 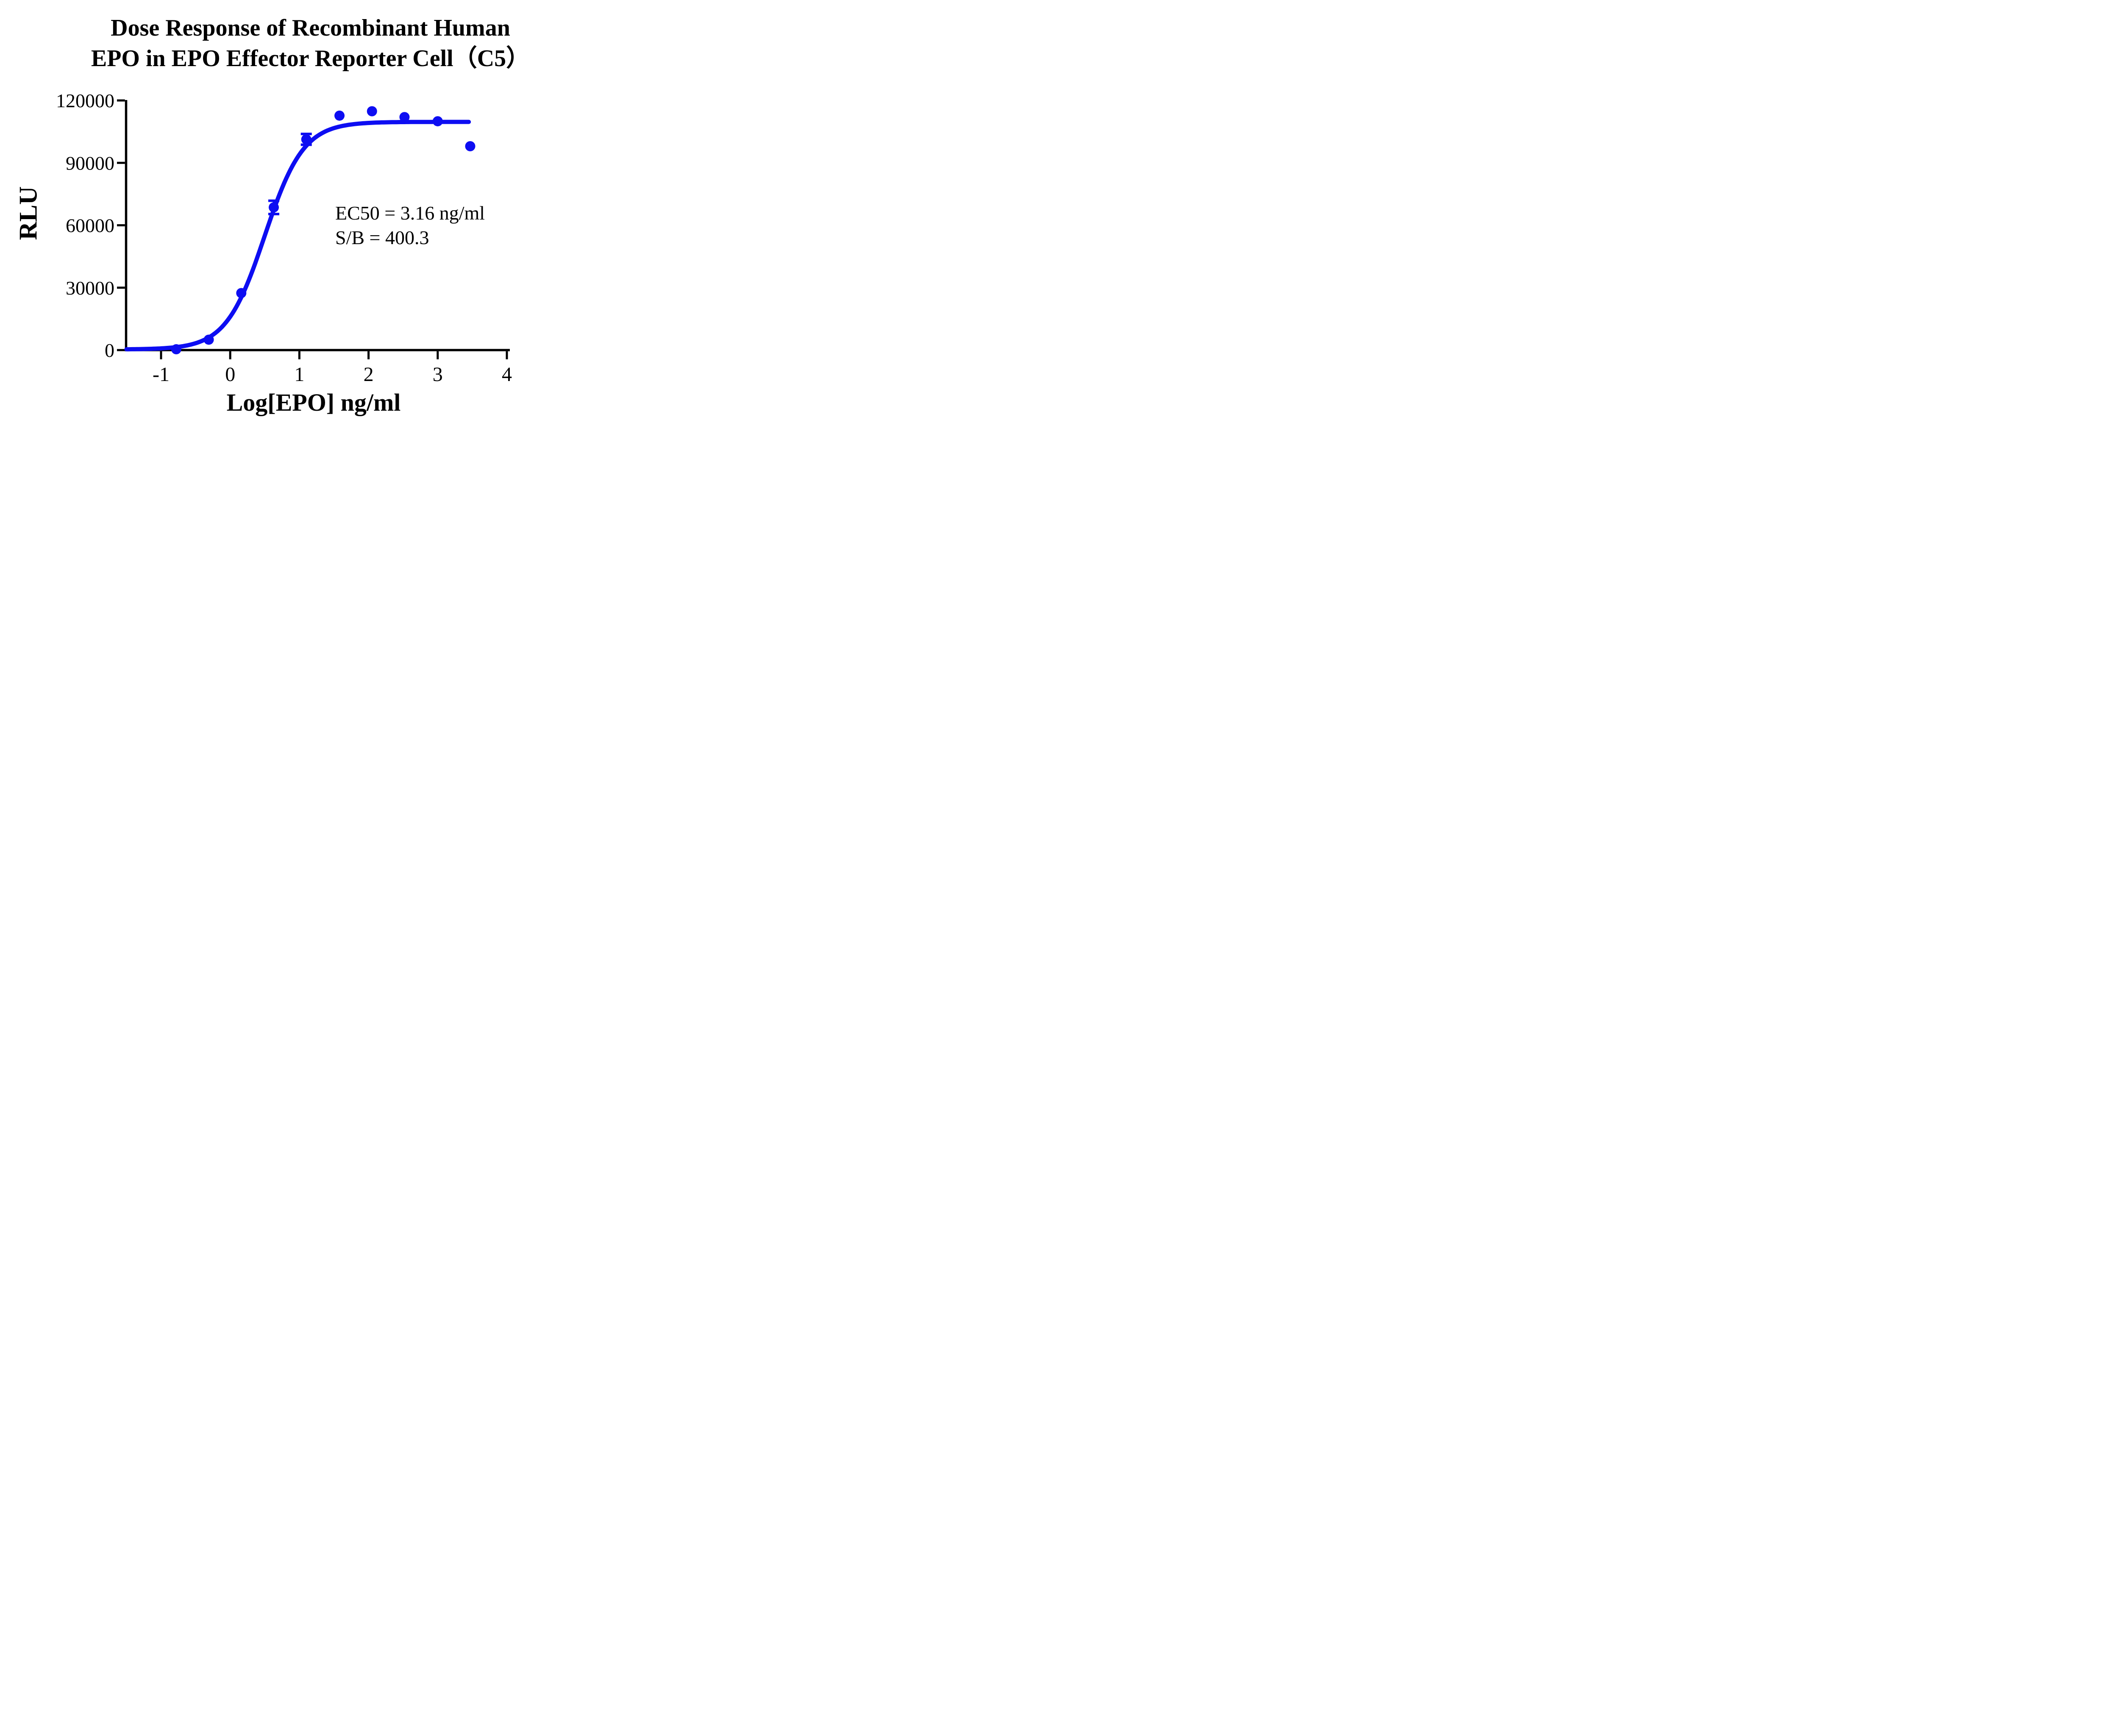 What do you see at coordinates (162, 374) in the screenshot?
I see `x-tick-label: -1` at bounding box center [162, 374].